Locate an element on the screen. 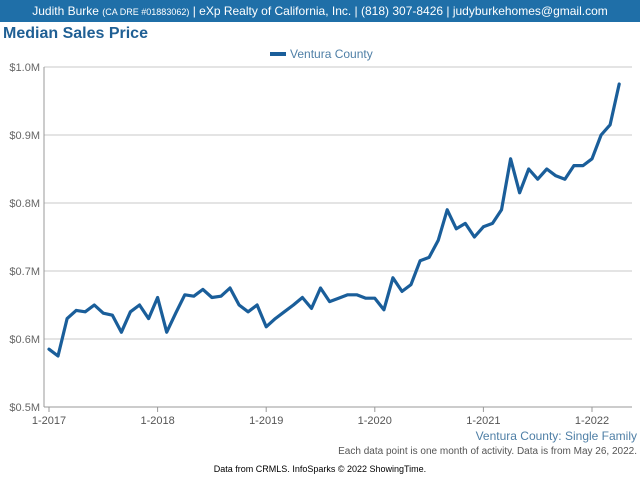 Image resolution: width=640 pixels, height=480 pixels. license-number: (CA DRE #01883062) is located at coordinates (146, 12).